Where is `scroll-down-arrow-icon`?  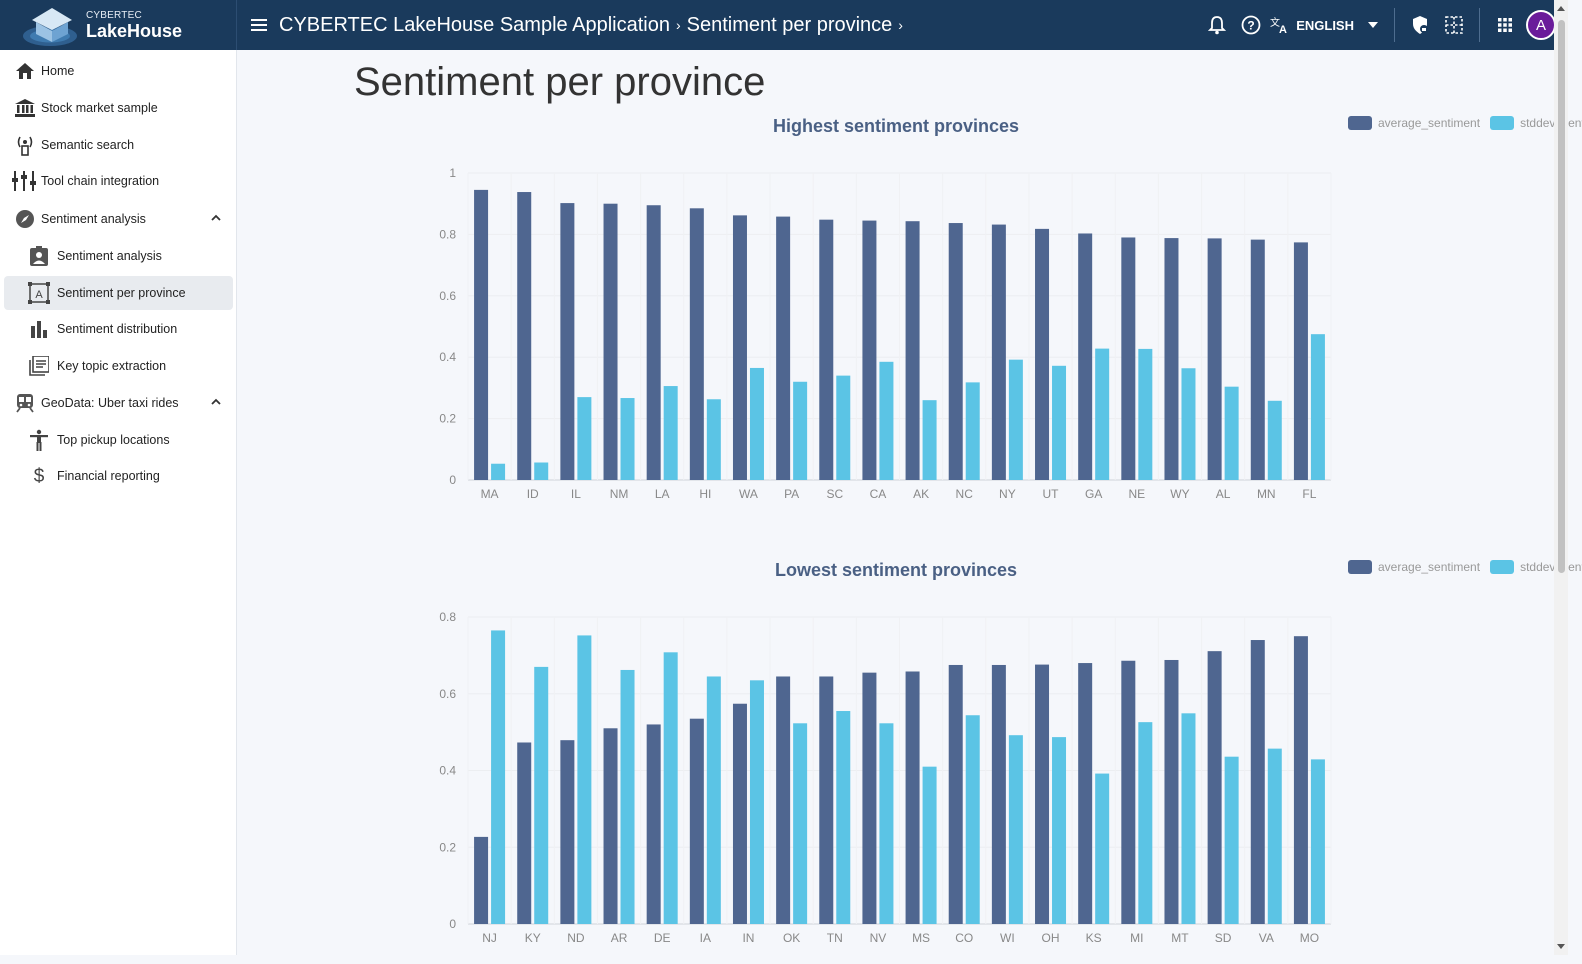
scroll-down-arrow-icon is located at coordinates (1561, 946).